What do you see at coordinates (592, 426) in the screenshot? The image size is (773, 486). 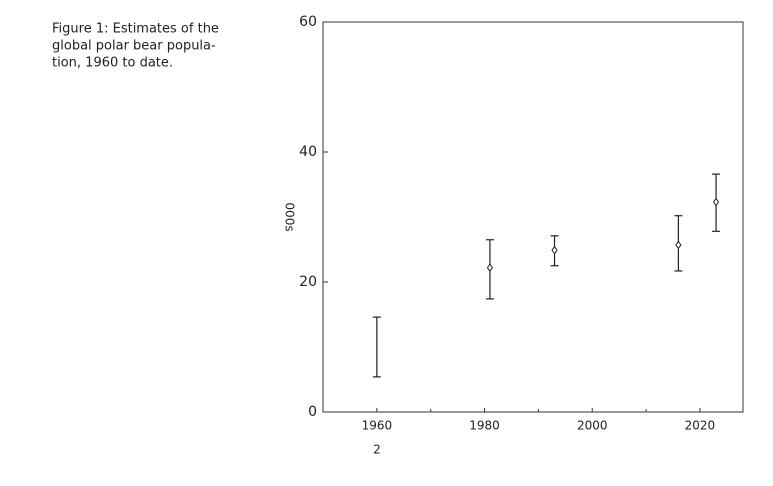 I see `x-tick-label: 2000` at bounding box center [592, 426].